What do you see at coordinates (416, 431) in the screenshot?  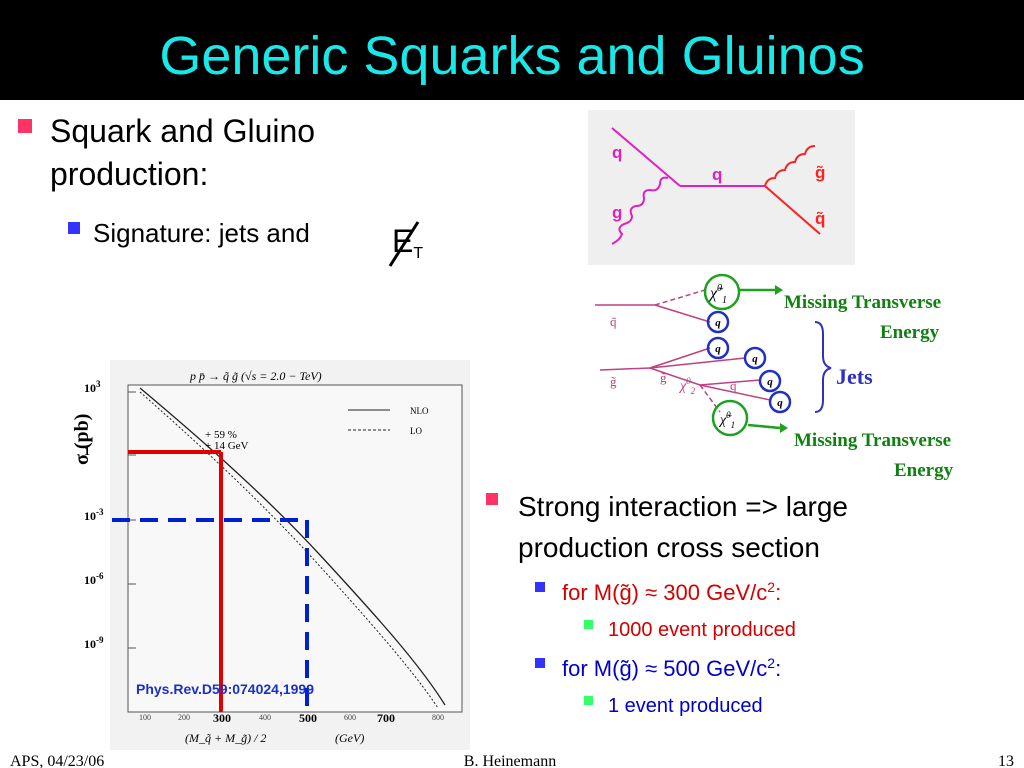 I see `legend-label: LO` at bounding box center [416, 431].